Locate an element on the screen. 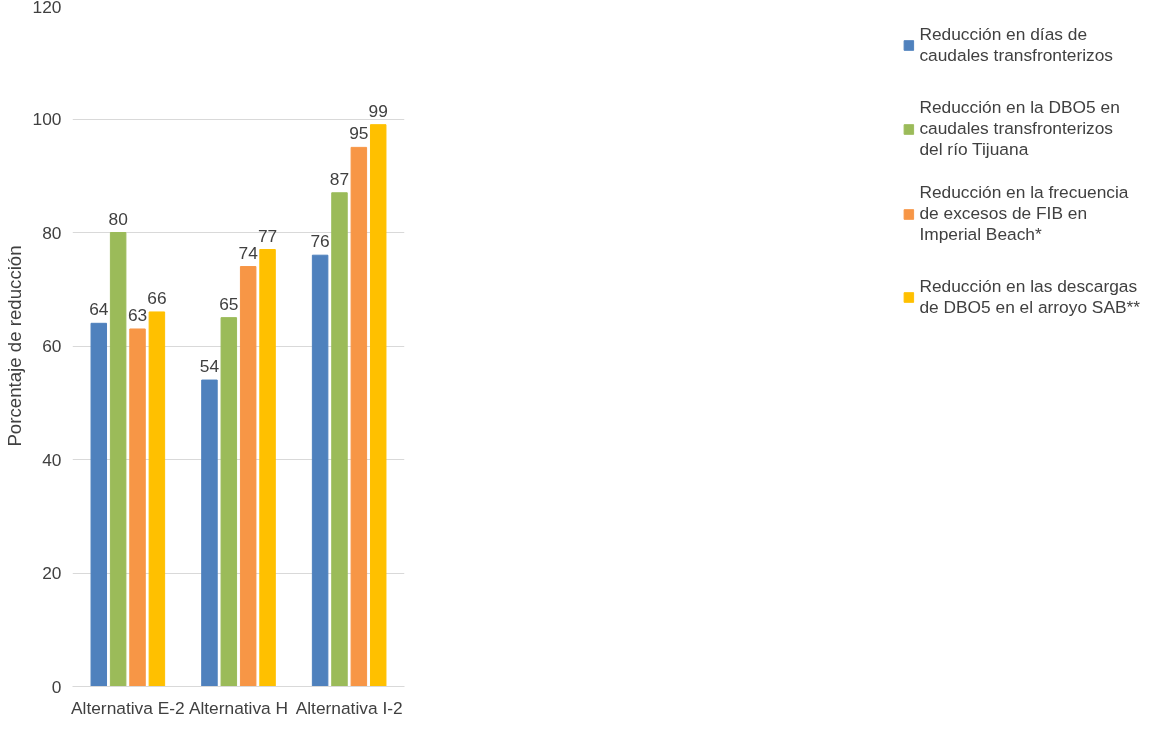  y-tick-label: 20 is located at coordinates (52, 573).